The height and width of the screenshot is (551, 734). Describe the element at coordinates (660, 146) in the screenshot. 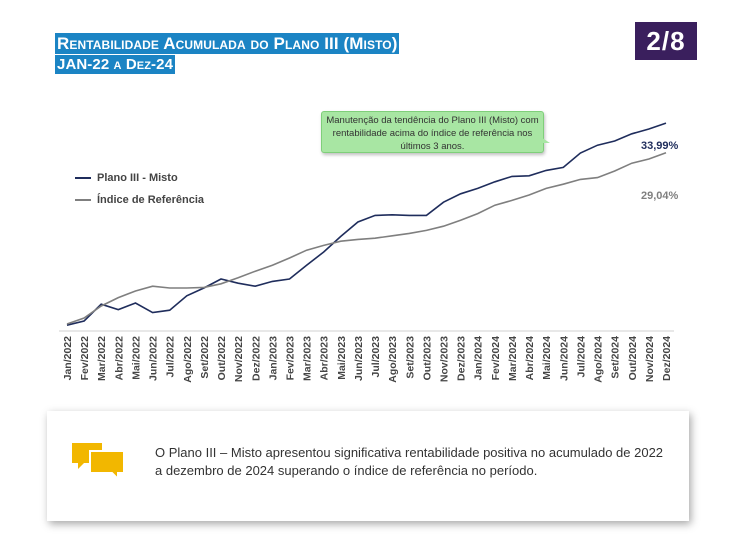

I see `end-label-plano: 33,99%` at that location.